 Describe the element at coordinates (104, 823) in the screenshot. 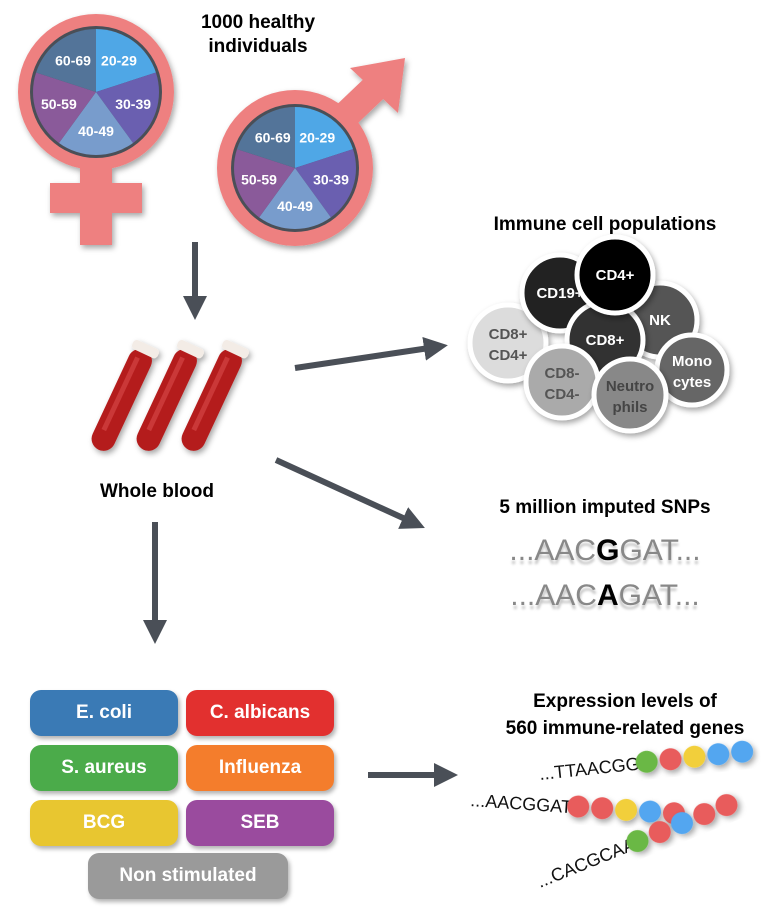

I see `stimulus-bcg: BCG` at that location.